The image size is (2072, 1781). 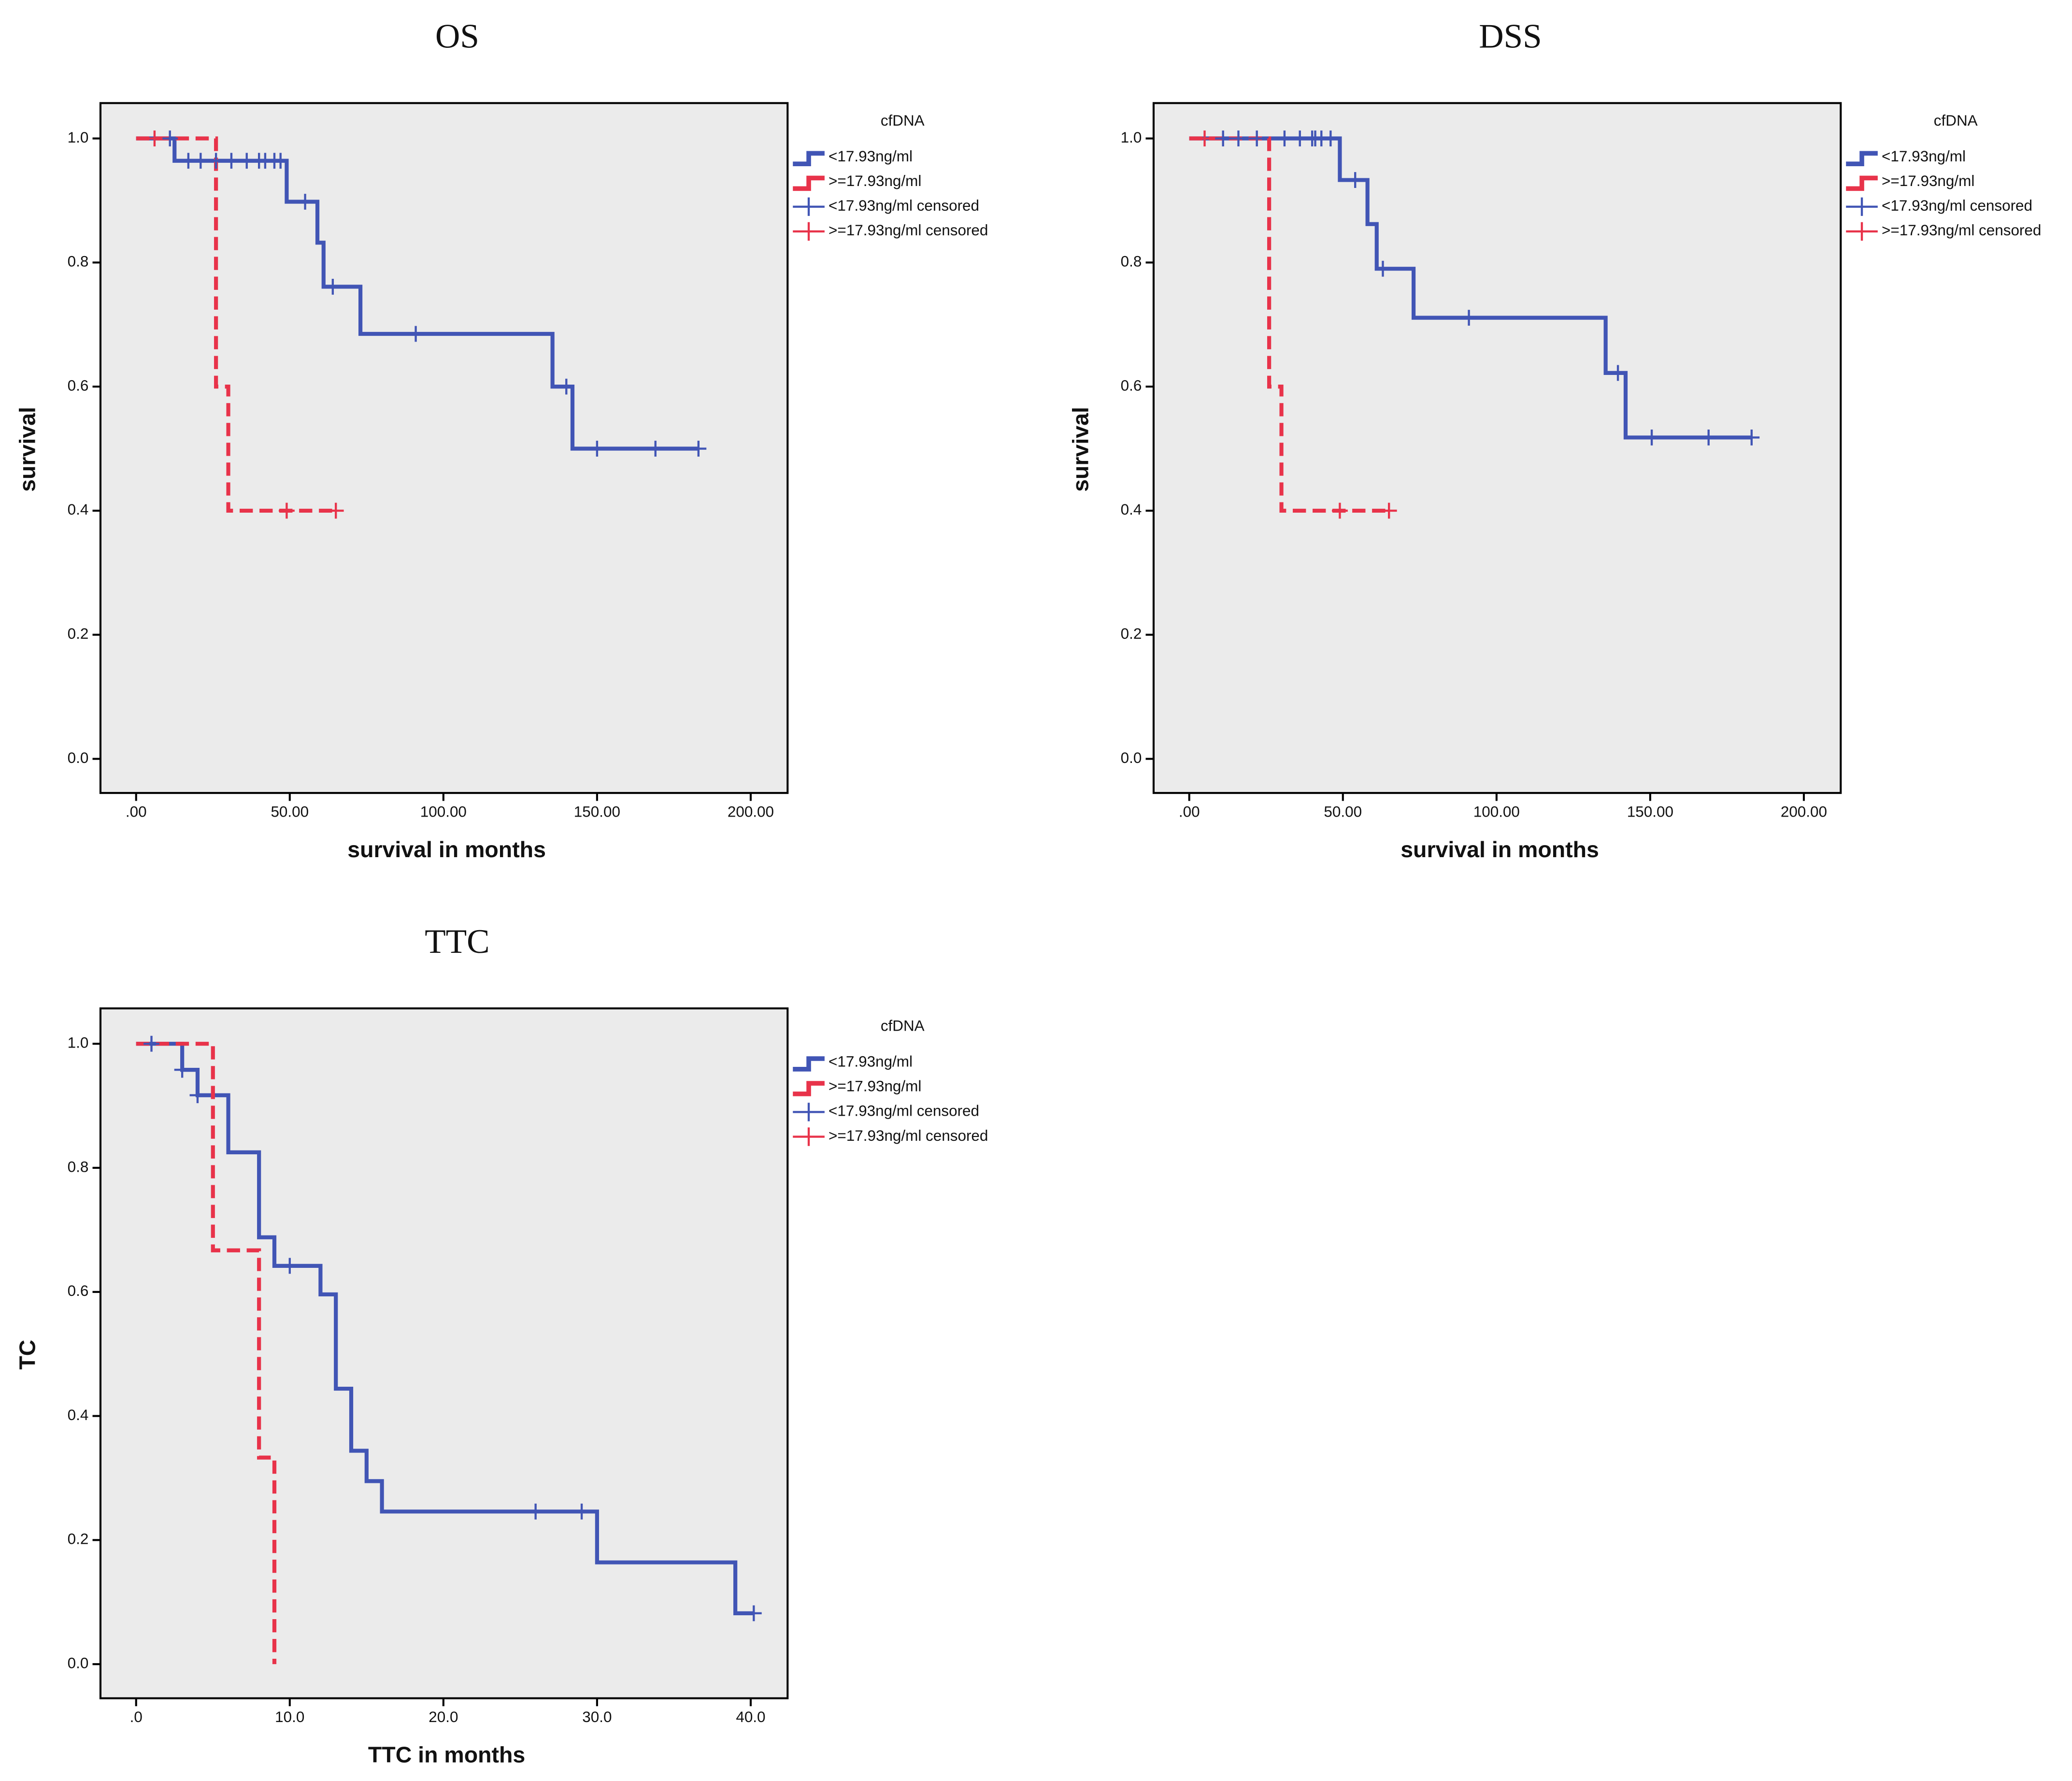 I want to click on chart-title: DSS, so click(x=1510, y=36).